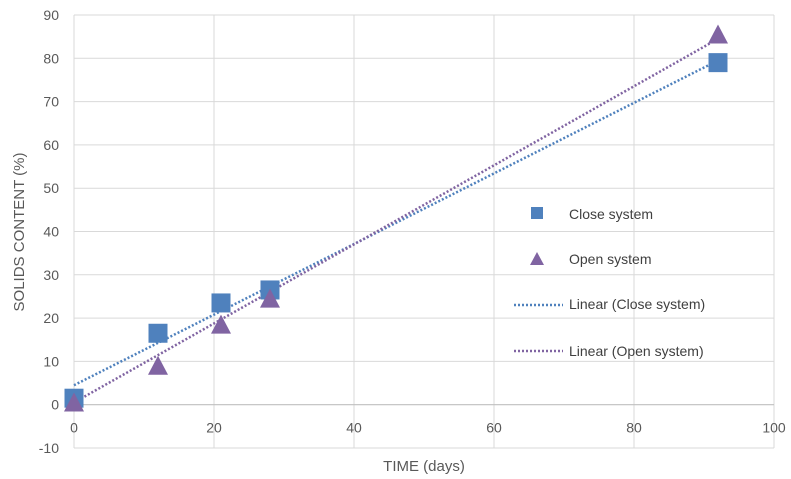 Image resolution: width=791 pixels, height=479 pixels. What do you see at coordinates (51, 145) in the screenshot?
I see `y-tick-label: 60` at bounding box center [51, 145].